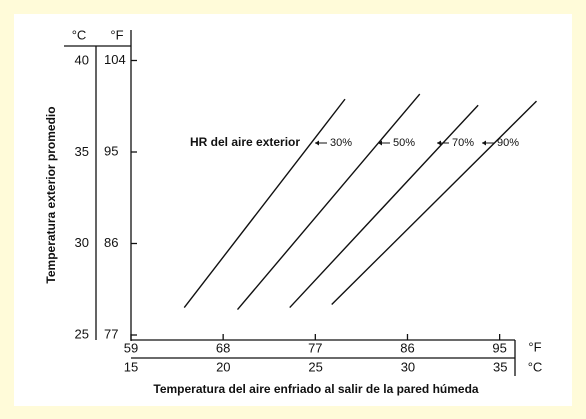  What do you see at coordinates (499, 347) in the screenshot?
I see `x-tick-label: 95` at bounding box center [499, 347].